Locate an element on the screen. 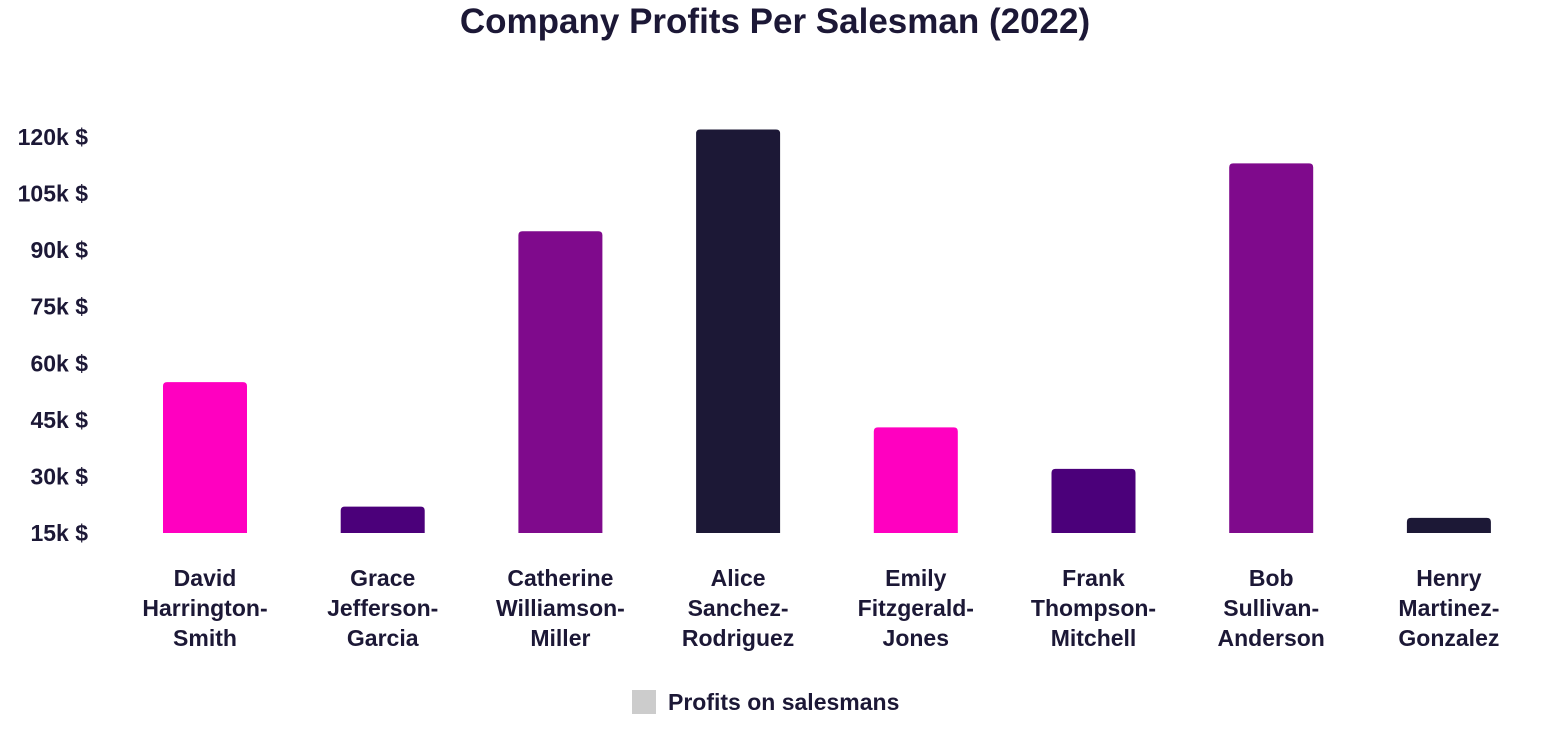 This screenshot has width=1550, height=742. y-tick-label: 60k $ is located at coordinates (59, 363).